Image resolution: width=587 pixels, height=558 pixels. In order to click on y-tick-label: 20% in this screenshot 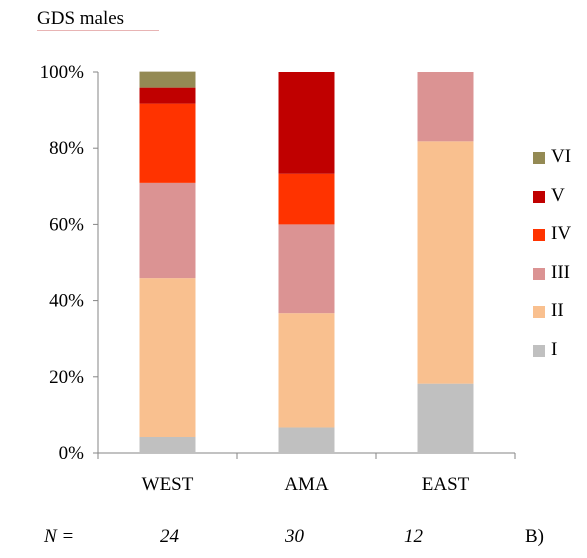, I will do `click(66, 377)`.